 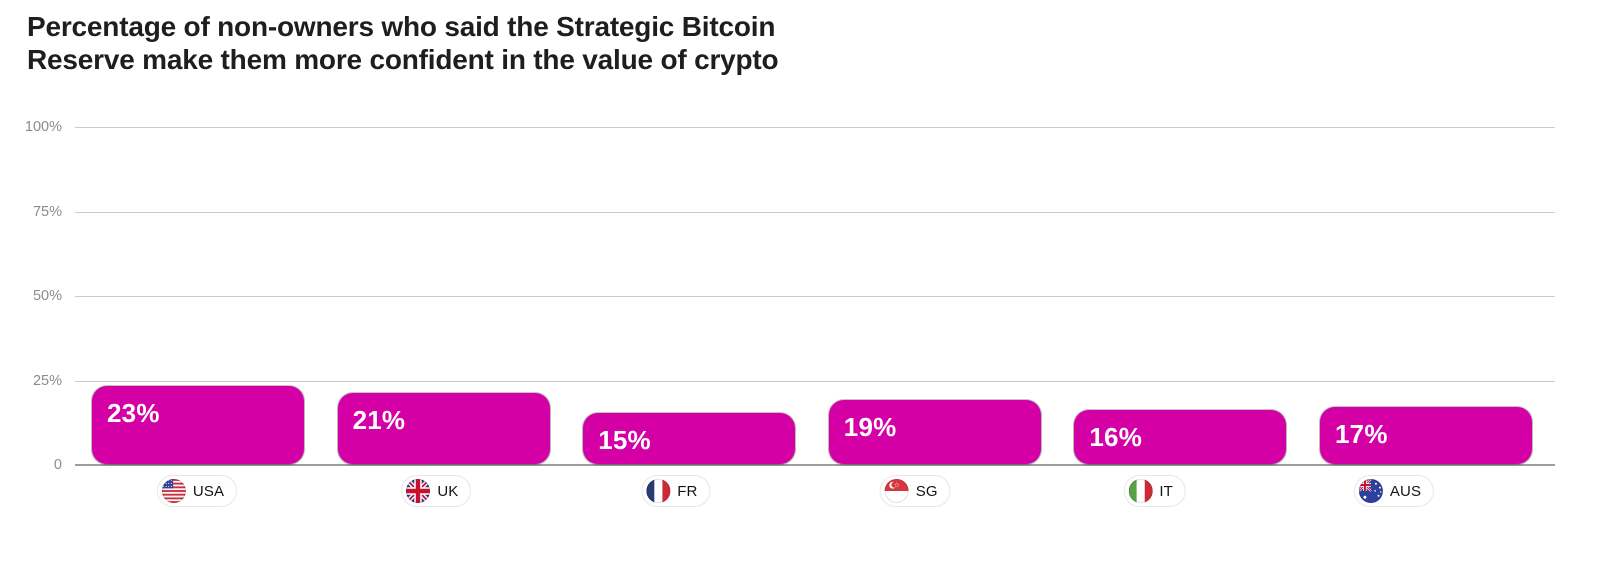 What do you see at coordinates (47, 296) in the screenshot?
I see `y-tick-label-50: 50%` at bounding box center [47, 296].